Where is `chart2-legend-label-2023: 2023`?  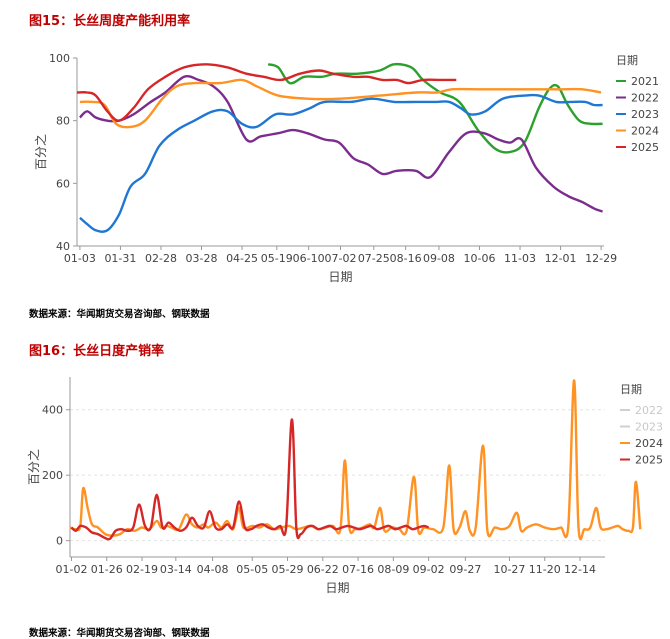
chart2-legend-label-2023: 2023 is located at coordinates (649, 427).